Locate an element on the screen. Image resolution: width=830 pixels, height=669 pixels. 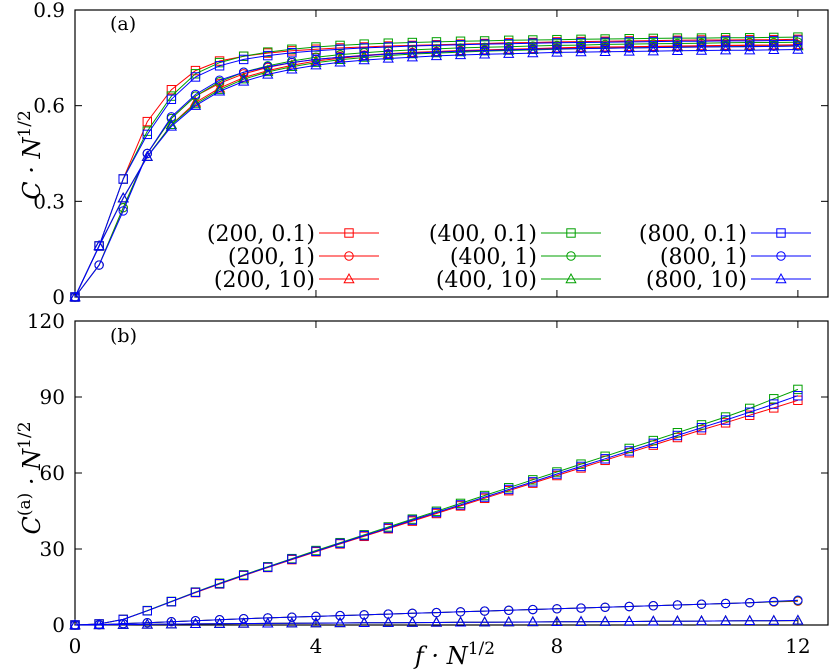
series-line is located at coordinates (436, 622).